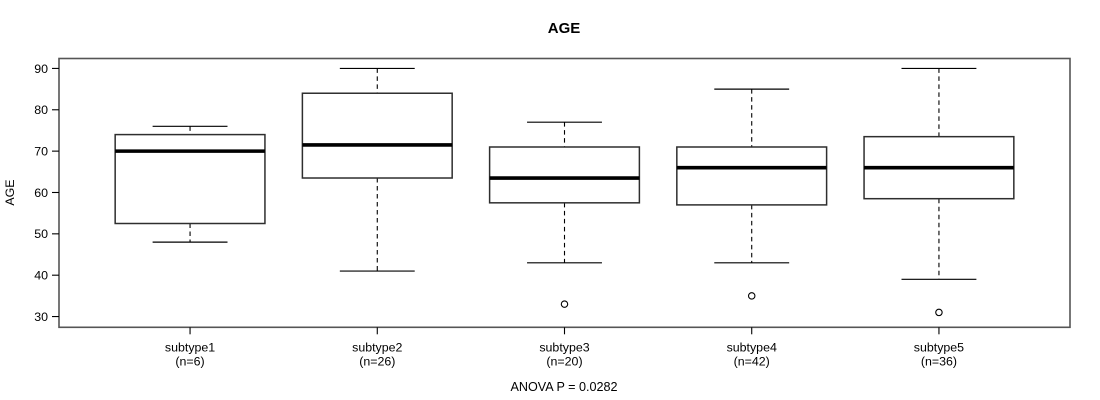 The image size is (1100, 400). What do you see at coordinates (752, 348) in the screenshot?
I see `x-label: subtype4` at bounding box center [752, 348].